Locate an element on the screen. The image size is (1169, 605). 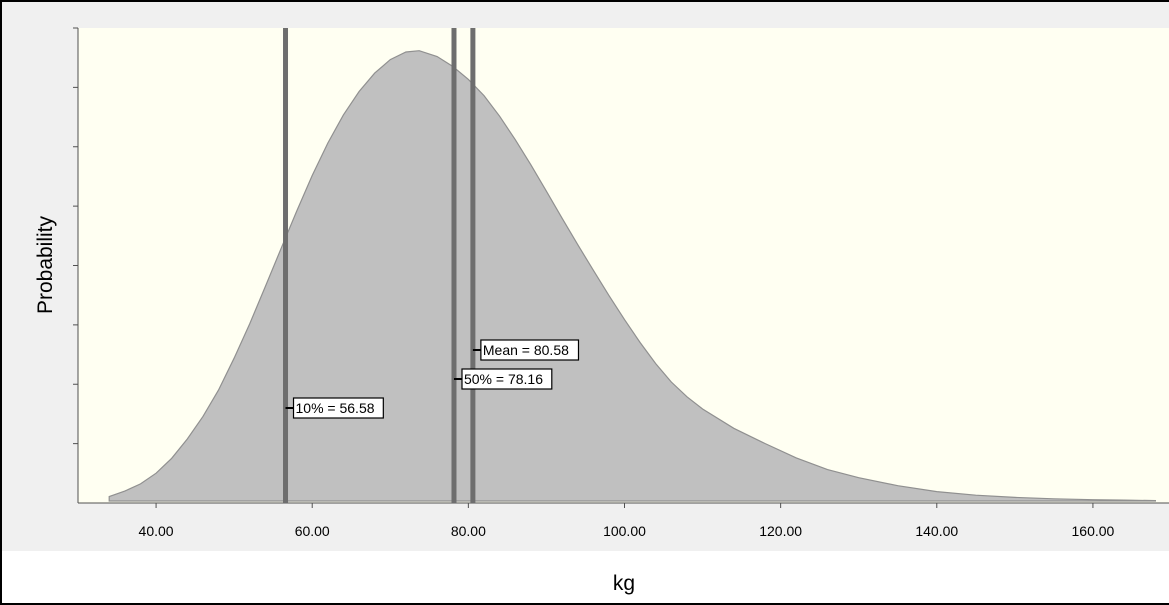
x-tick-label: 120.00 is located at coordinates (780, 531).